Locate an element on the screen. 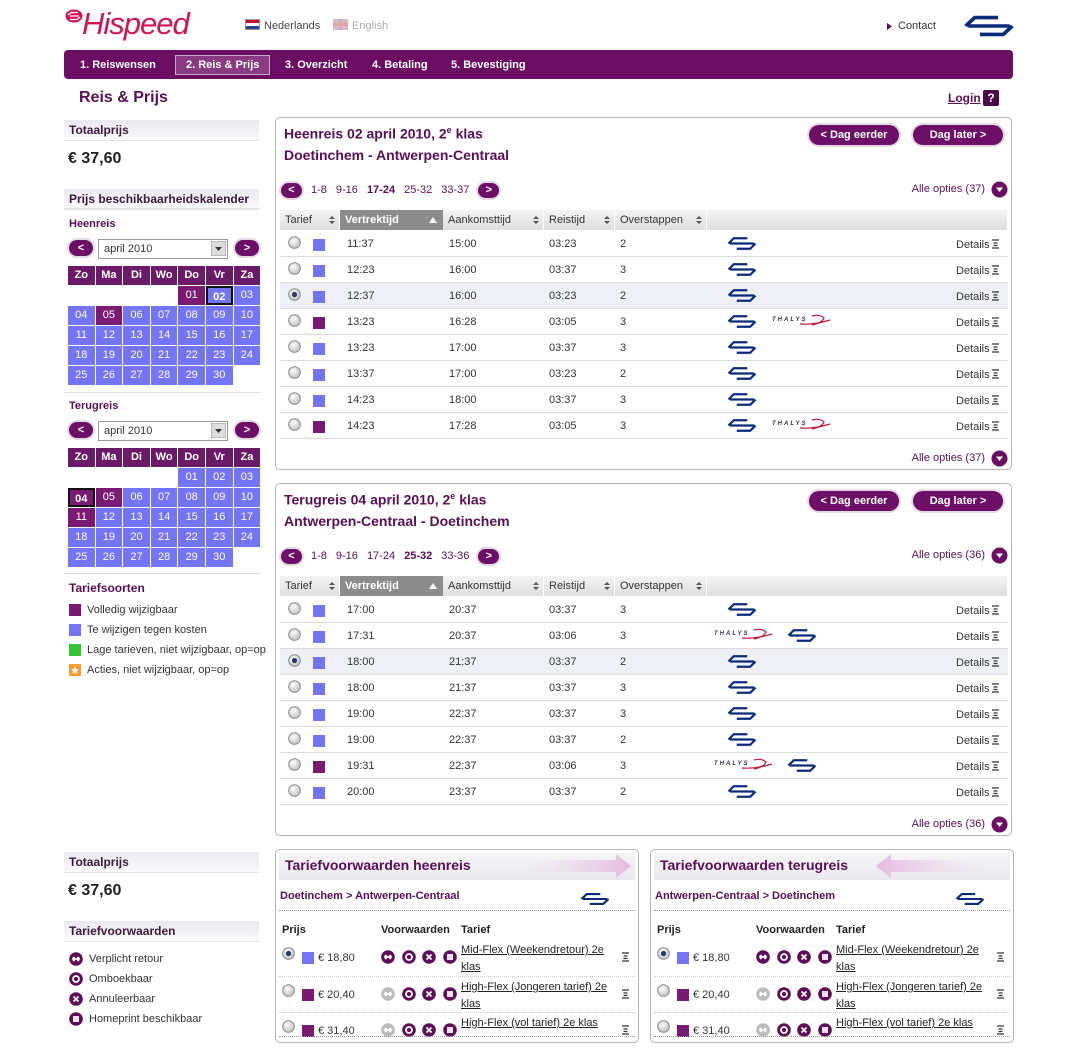 The height and width of the screenshot is (1053, 1077). language-link: English is located at coordinates (370, 26).